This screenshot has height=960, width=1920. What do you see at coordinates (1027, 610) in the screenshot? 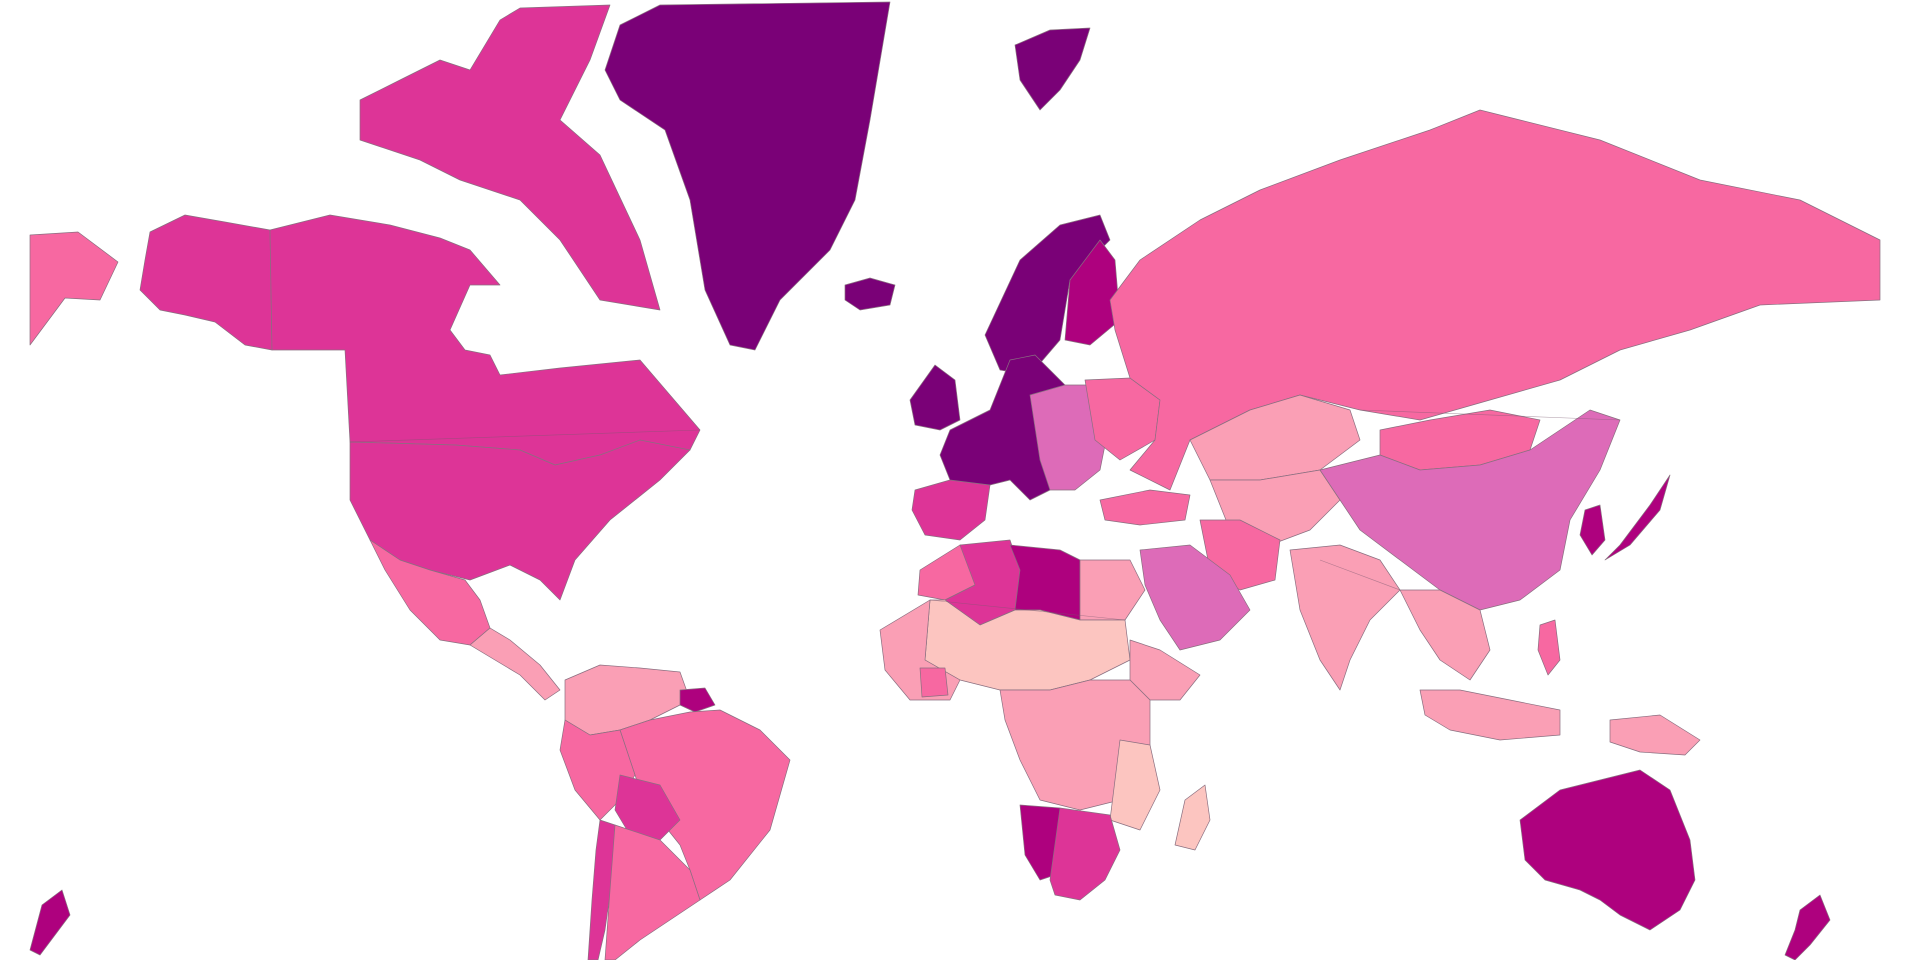
I see `border-africa-north` at bounding box center [1027, 610].